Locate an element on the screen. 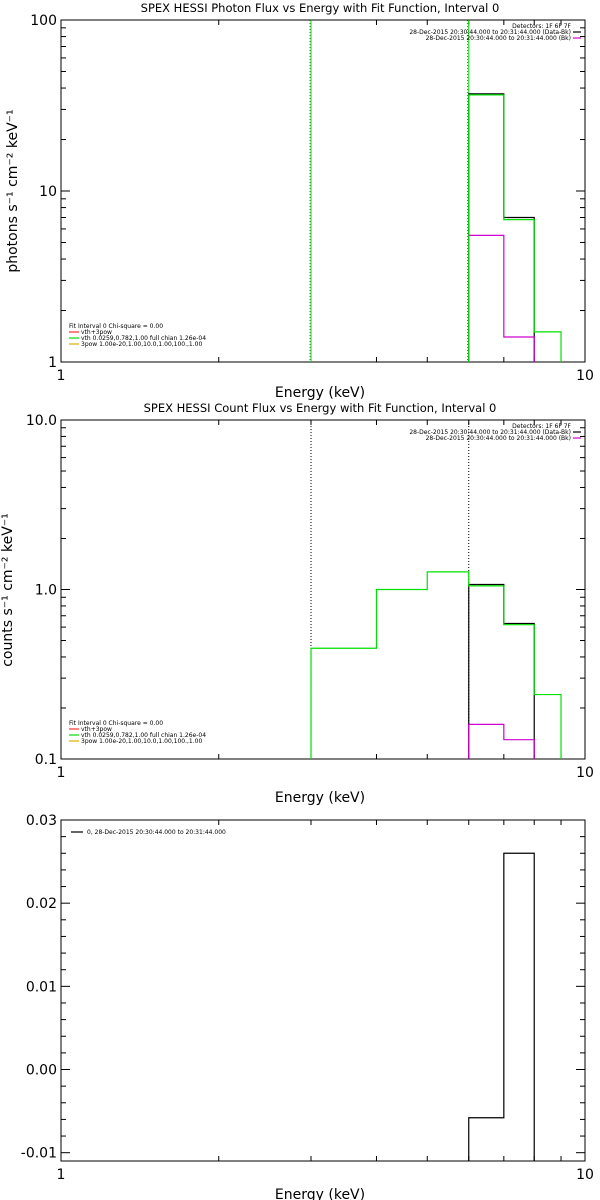 This screenshot has height=1200, width=600. y-tick-label: 0.1 is located at coordinates (46, 760).